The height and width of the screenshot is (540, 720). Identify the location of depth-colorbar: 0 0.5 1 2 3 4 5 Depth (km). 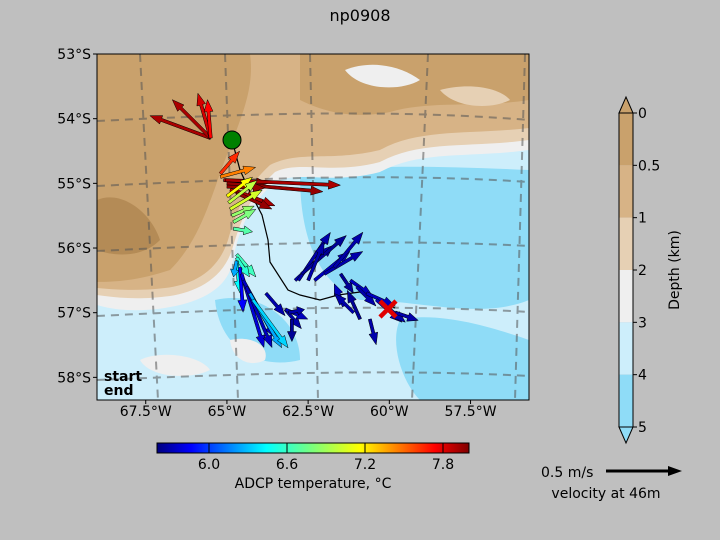
(650, 270).